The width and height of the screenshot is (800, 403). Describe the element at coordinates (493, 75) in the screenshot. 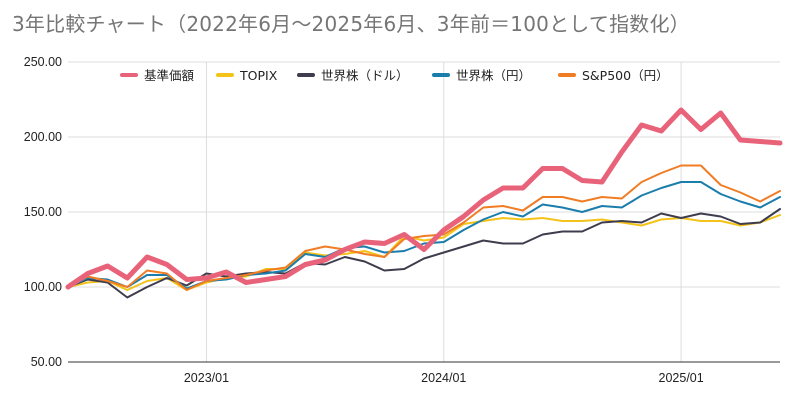

I see `legend-label: 世界株（円）` at that location.